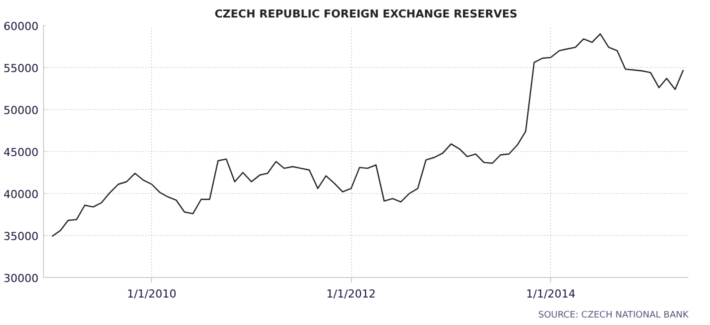 The height and width of the screenshot is (325, 710). Describe the element at coordinates (614, 315) in the screenshot. I see `source-note: SOURCE: CZECH NATIONAL BANK` at that location.